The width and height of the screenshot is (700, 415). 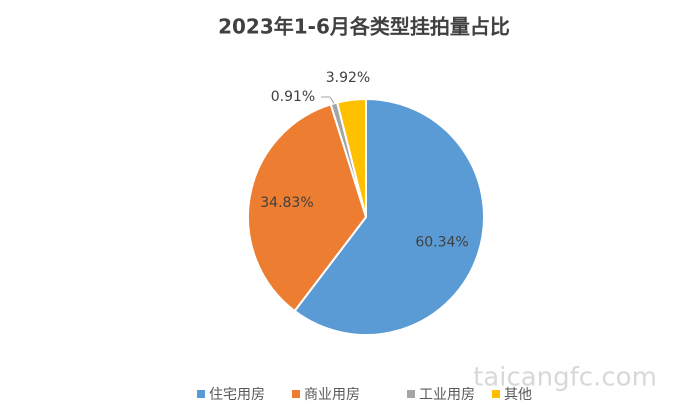 What do you see at coordinates (364, 27) in the screenshot?
I see `chart-title: 2023年1-6月各类型挂拍量占比` at bounding box center [364, 27].